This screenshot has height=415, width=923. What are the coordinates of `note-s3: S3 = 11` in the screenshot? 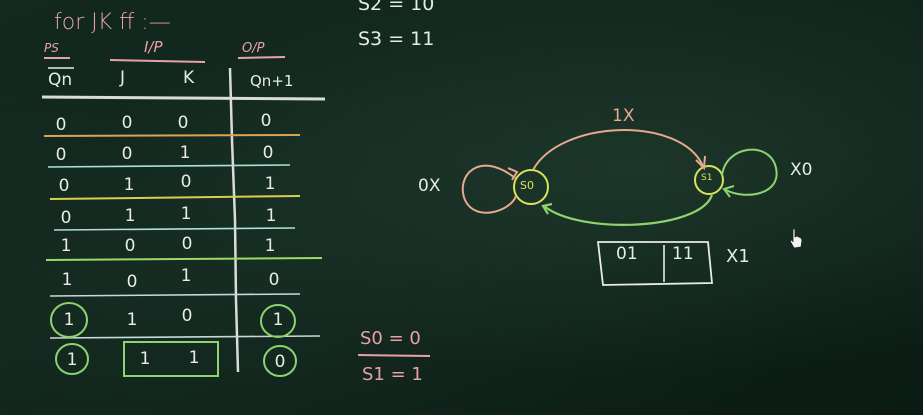 It's located at (396, 39).